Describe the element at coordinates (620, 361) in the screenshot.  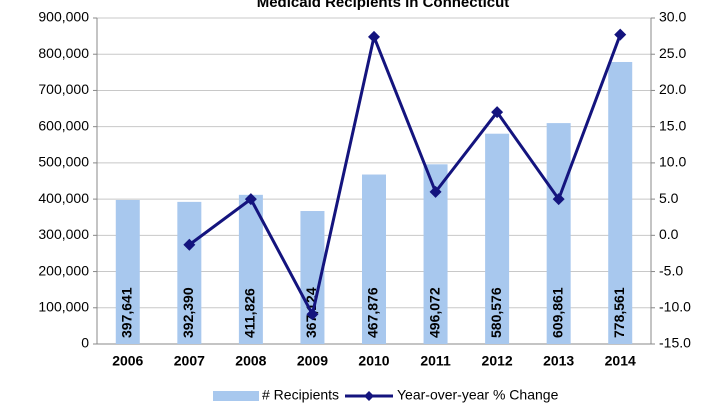
I see `x-tick-label: 2014` at that location.